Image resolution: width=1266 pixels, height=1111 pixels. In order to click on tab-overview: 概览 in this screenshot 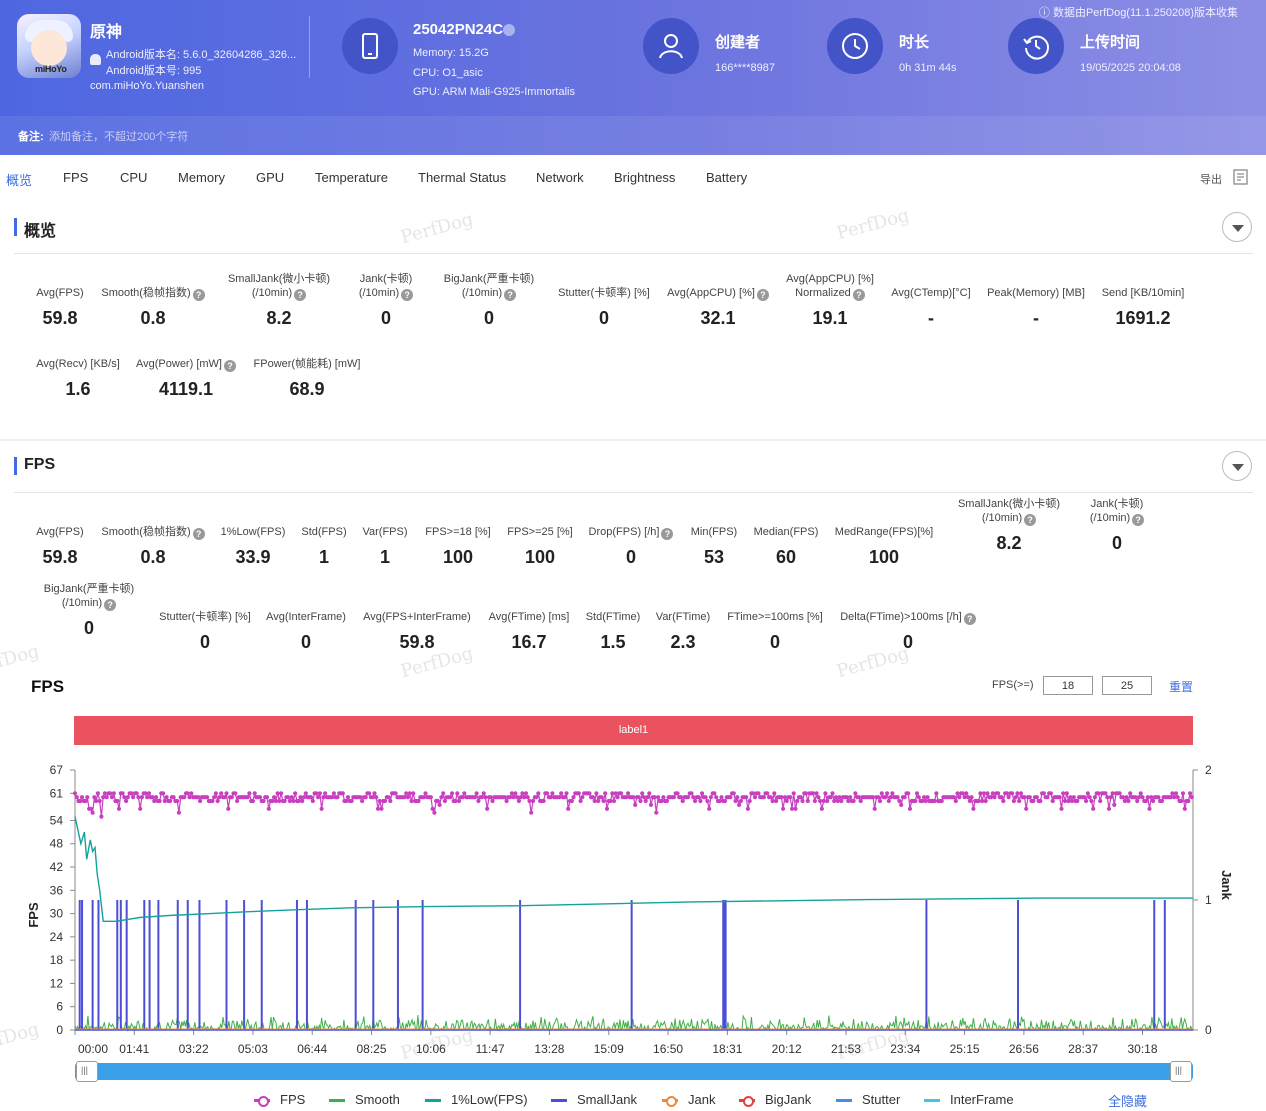, I will do `click(19, 180)`.